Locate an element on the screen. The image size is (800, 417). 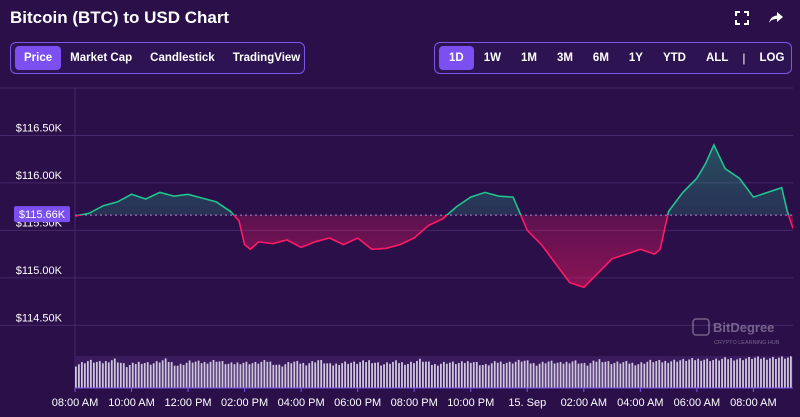
tab-tradingview: TradingView is located at coordinates (266, 58).